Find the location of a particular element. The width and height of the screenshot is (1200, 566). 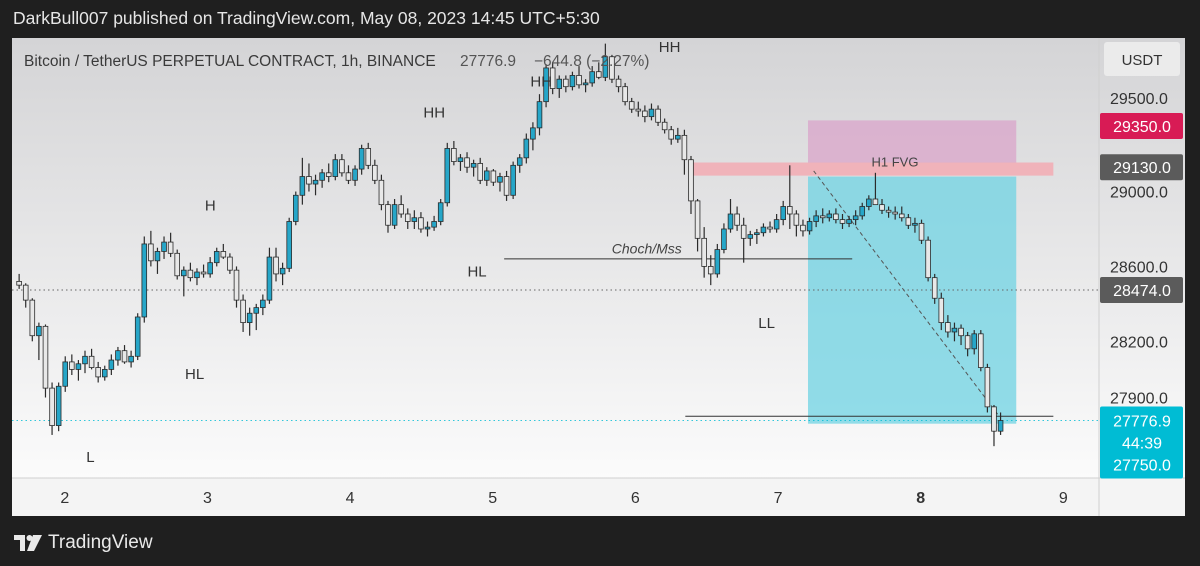

currency-label: USDT is located at coordinates (1142, 60).